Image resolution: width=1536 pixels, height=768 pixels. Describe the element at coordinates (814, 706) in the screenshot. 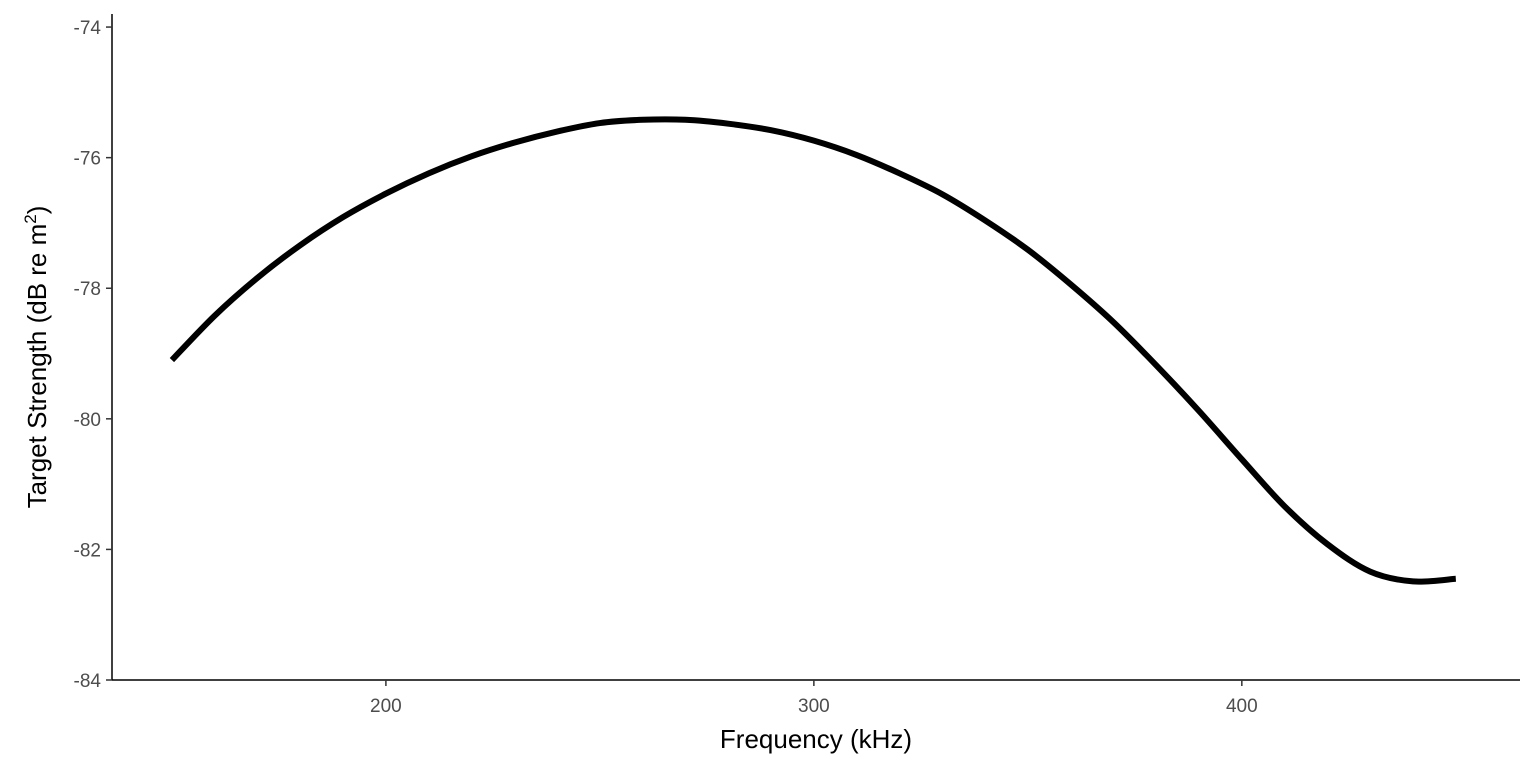

I see `x-tick-label: 300` at that location.